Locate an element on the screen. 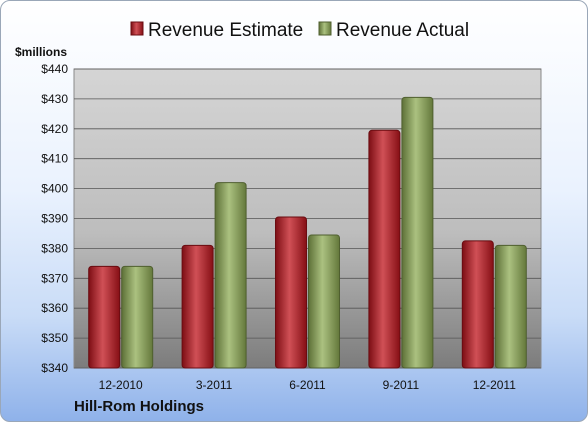 This screenshot has height=422, width=588. y-tick-label: $350 is located at coordinates (54, 338).